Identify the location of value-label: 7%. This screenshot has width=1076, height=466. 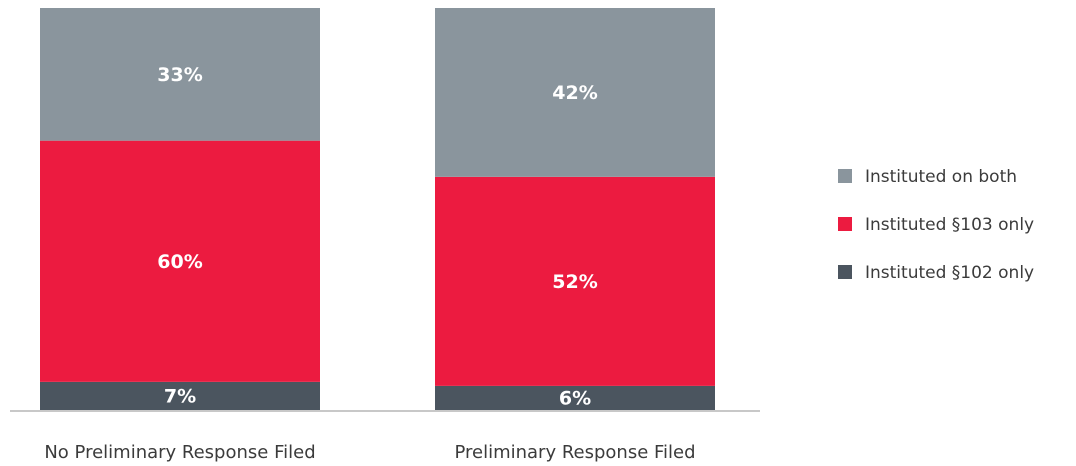
(180, 396).